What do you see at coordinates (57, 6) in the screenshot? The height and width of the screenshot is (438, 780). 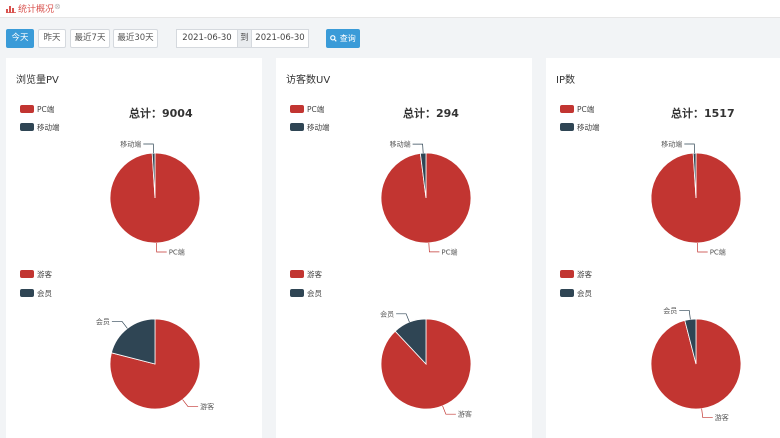 I see `close-tab-icon: ⊗` at bounding box center [57, 6].